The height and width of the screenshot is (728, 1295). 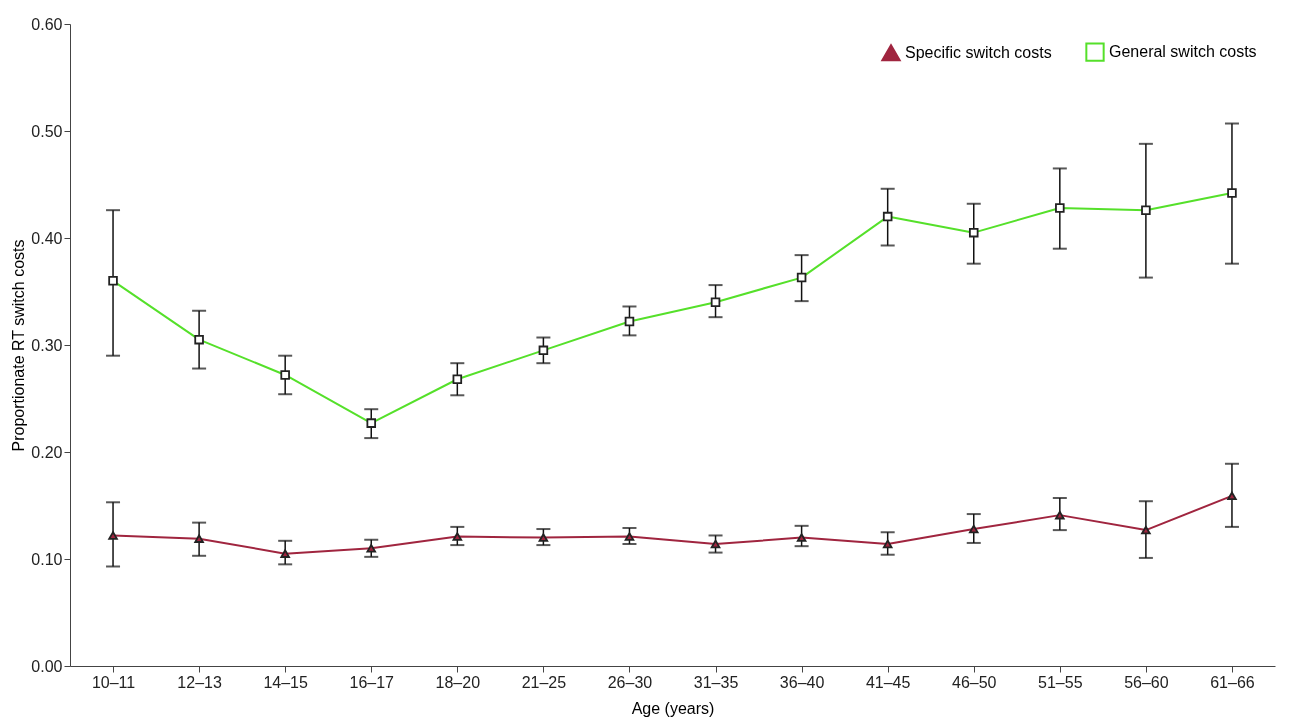 I want to click on x-tick-label: 51–55, so click(x=1060, y=682).